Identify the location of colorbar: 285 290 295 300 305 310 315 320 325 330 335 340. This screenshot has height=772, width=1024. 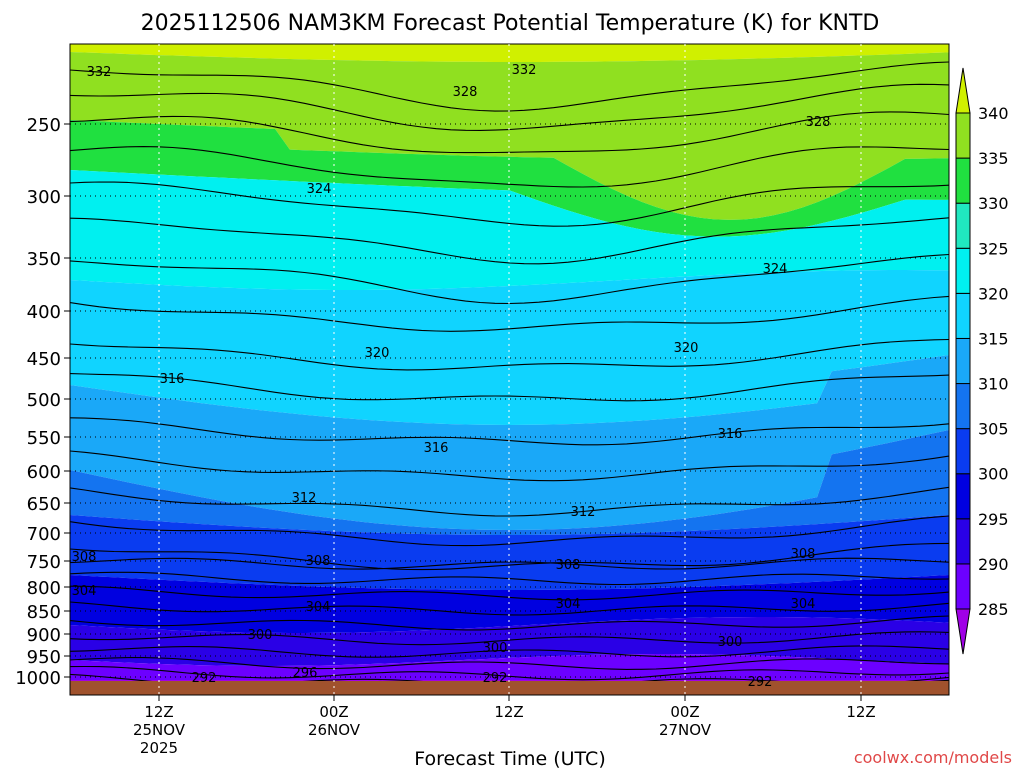
(982, 361).